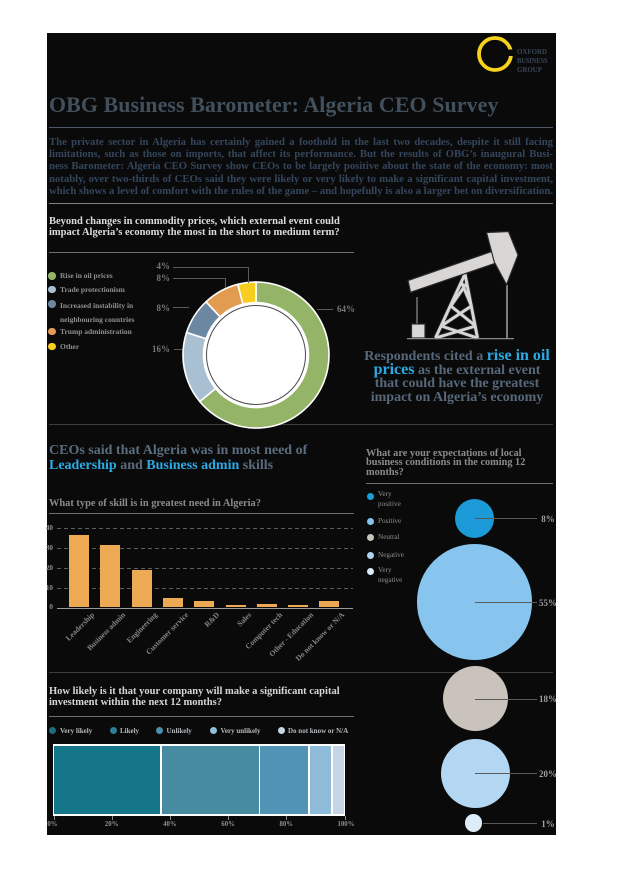 The width and height of the screenshot is (620, 870). I want to click on svg-text: GROUP, so click(529, 70).